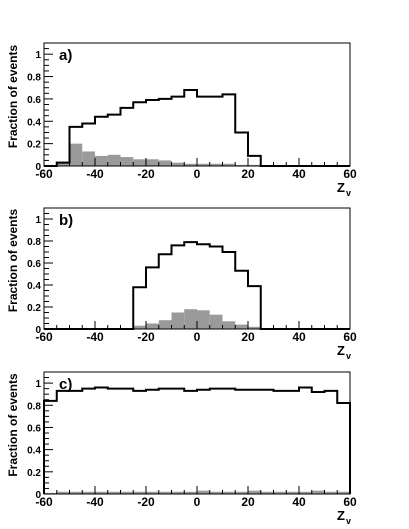 The height and width of the screenshot is (529, 409). Describe the element at coordinates (66, 220) in the screenshot. I see `panel-label: b)` at that location.